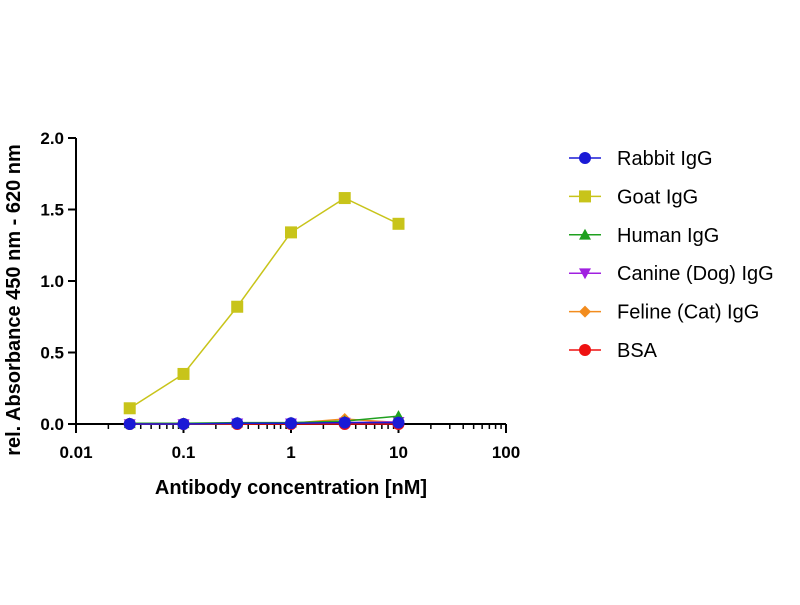 The width and height of the screenshot is (800, 605). Describe the element at coordinates (398, 452) in the screenshot. I see `x-tick-label: 10` at that location.